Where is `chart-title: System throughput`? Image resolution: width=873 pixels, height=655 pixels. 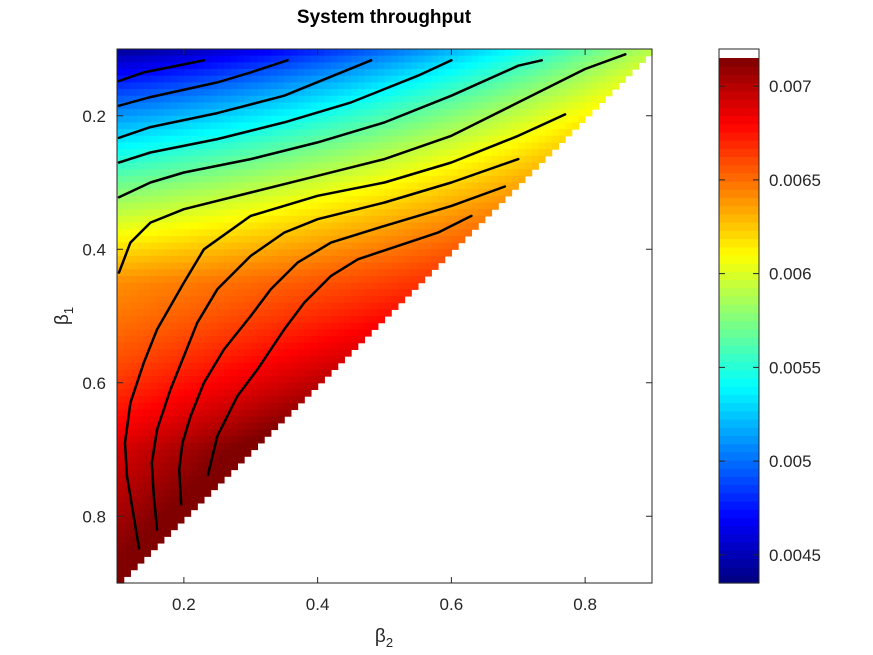
chart-title: System throughput is located at coordinates (384, 17).